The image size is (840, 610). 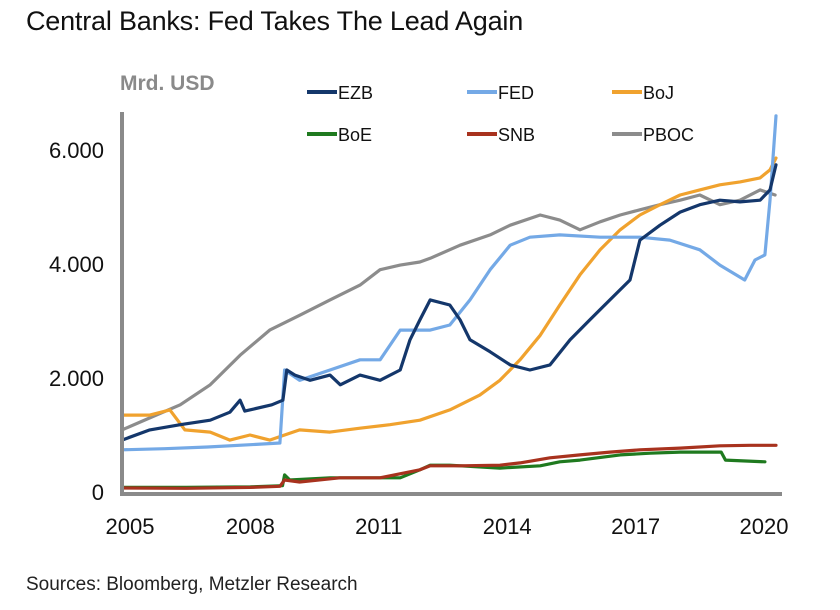 What do you see at coordinates (167, 83) in the screenshot?
I see `y-axis-unit-label: Mrd. USD` at bounding box center [167, 83].